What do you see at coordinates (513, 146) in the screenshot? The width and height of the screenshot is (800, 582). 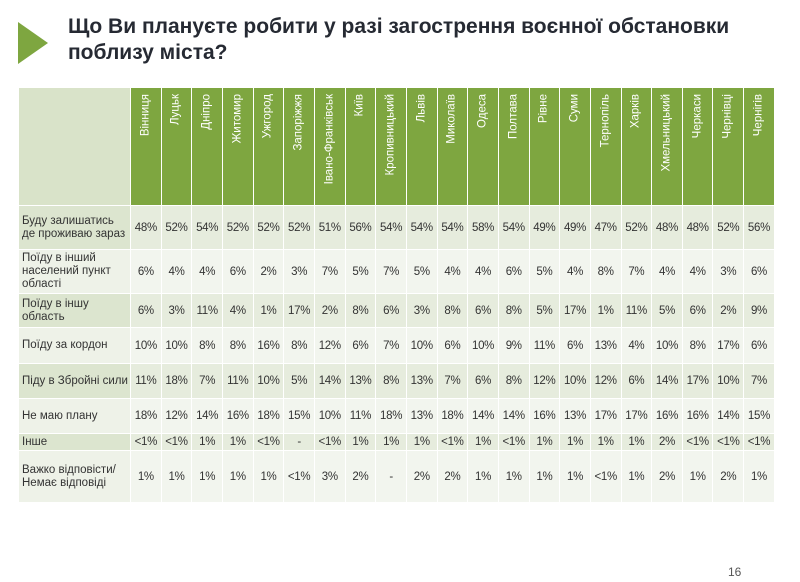 I see `column-header: Полтава` at bounding box center [513, 146].